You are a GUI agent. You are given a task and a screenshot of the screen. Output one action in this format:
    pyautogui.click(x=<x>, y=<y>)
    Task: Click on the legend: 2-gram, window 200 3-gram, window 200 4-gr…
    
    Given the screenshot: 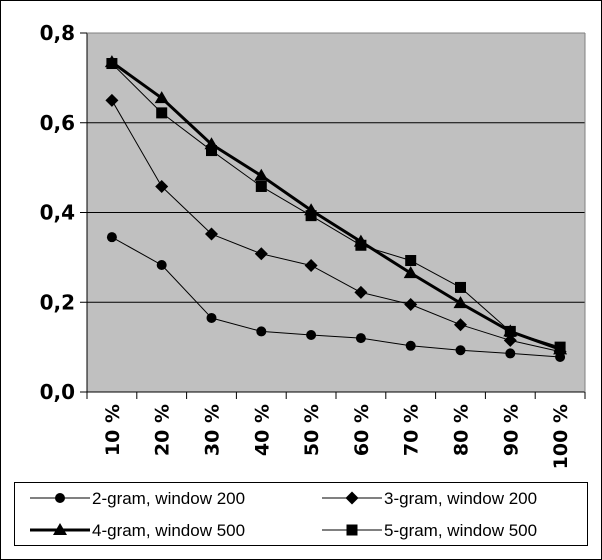 What is the action you would take?
    pyautogui.click(x=301, y=514)
    